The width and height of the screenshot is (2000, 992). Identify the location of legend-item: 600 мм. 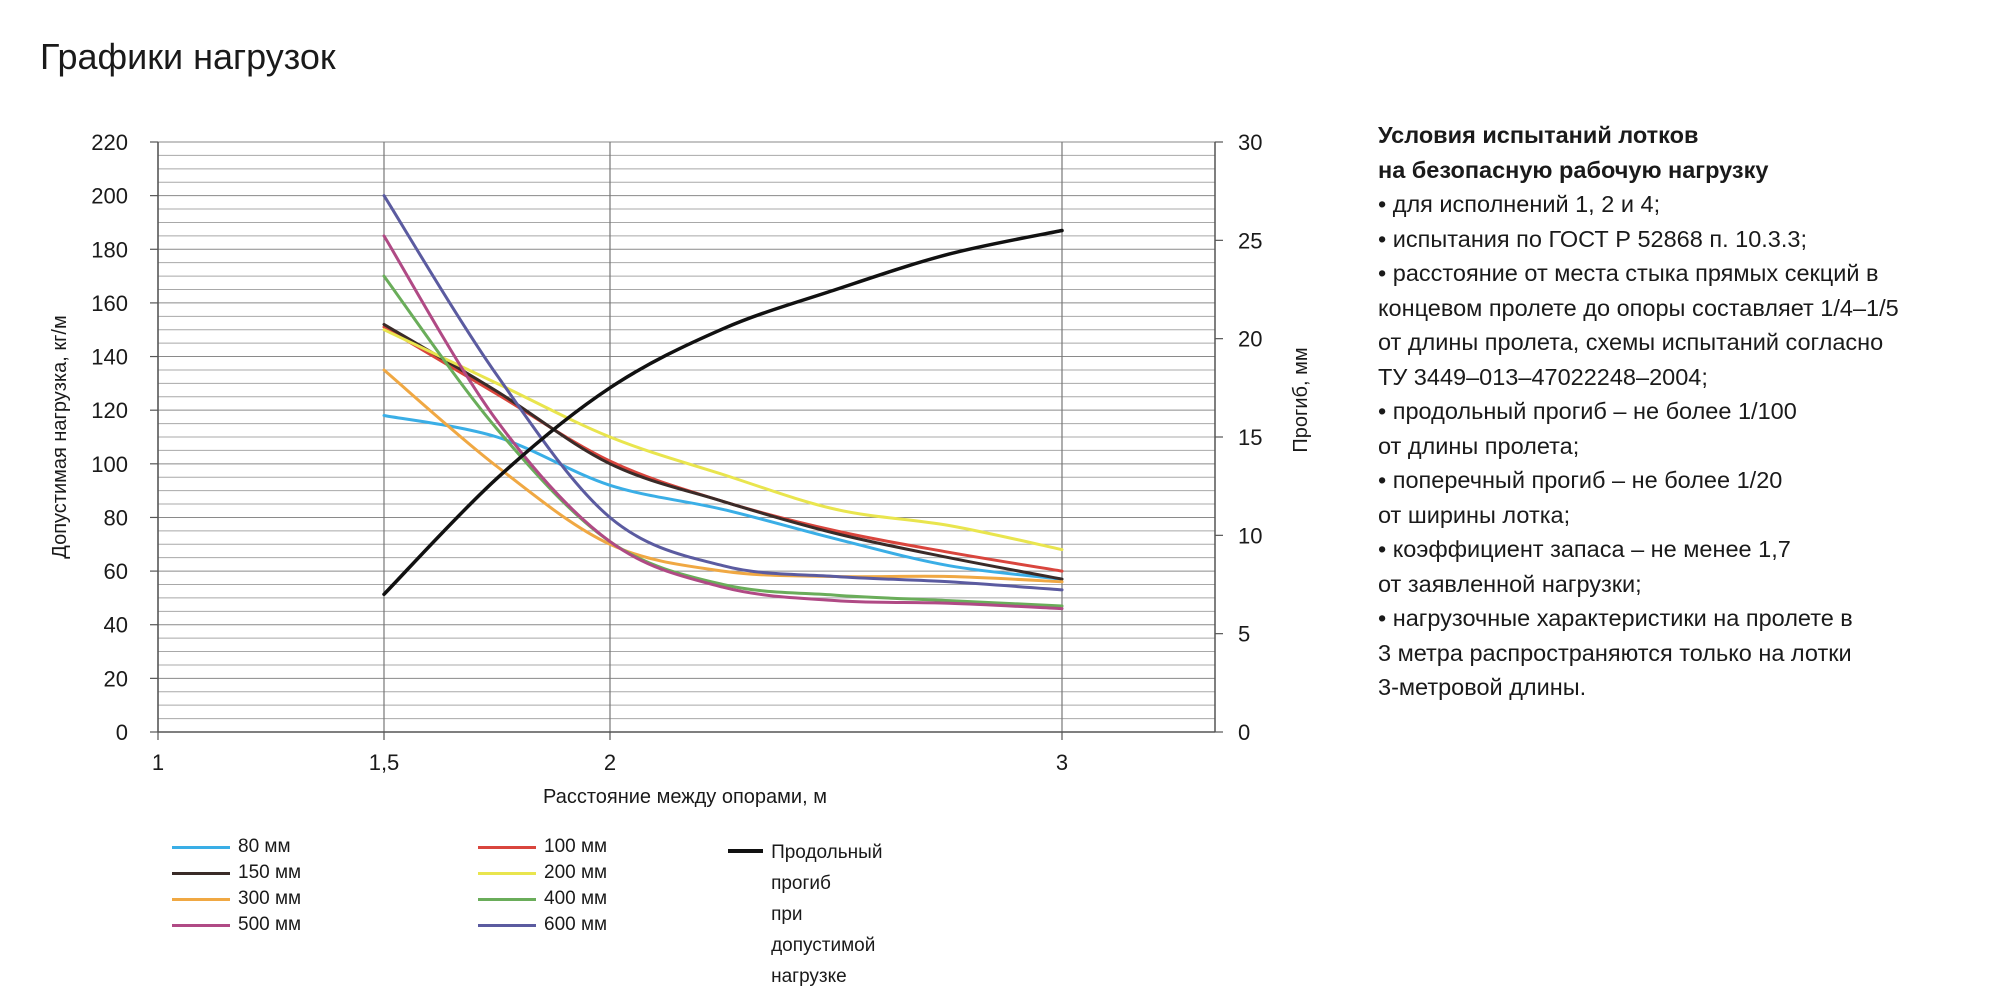
(542, 925).